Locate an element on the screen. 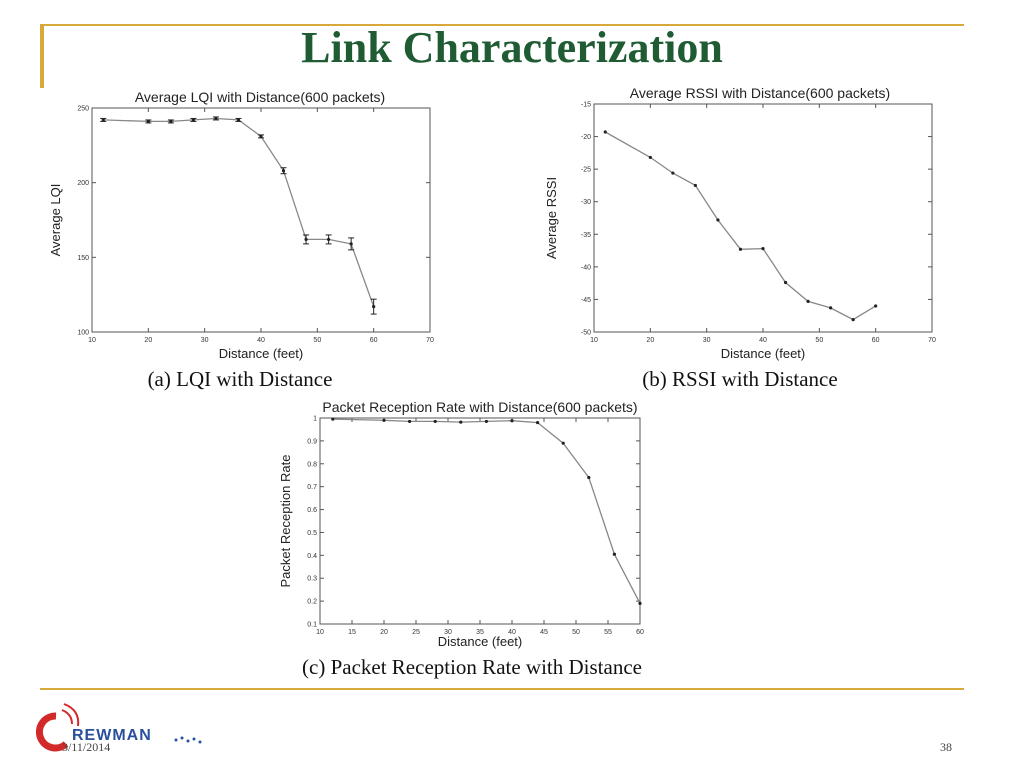 The image size is (1024, 768). rewman-logo: REWMAN is located at coordinates (118, 727).